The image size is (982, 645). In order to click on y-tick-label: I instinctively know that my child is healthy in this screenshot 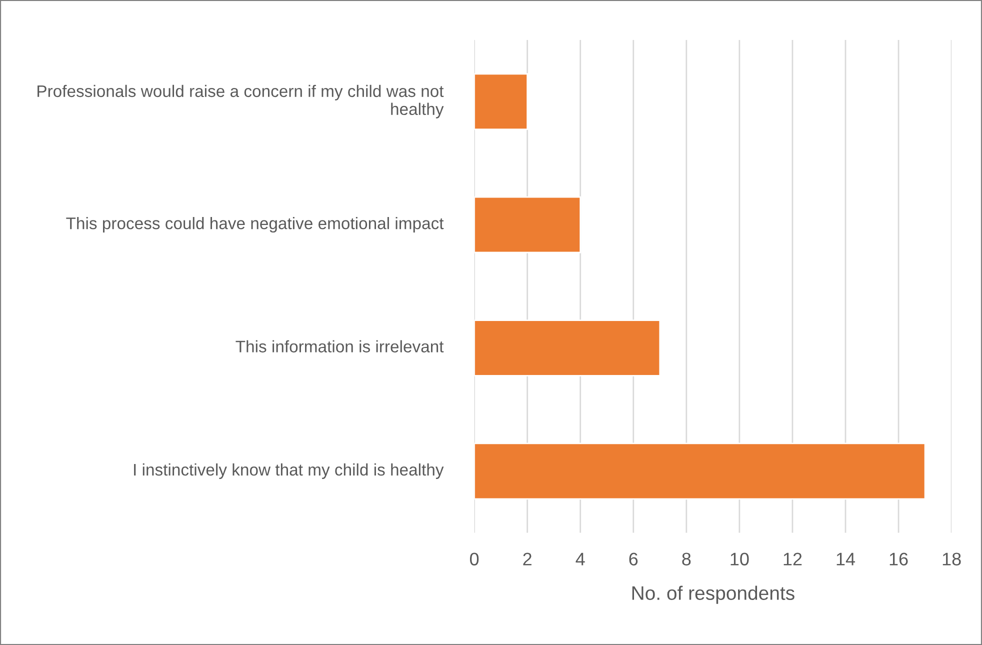, I will do `click(289, 471)`.